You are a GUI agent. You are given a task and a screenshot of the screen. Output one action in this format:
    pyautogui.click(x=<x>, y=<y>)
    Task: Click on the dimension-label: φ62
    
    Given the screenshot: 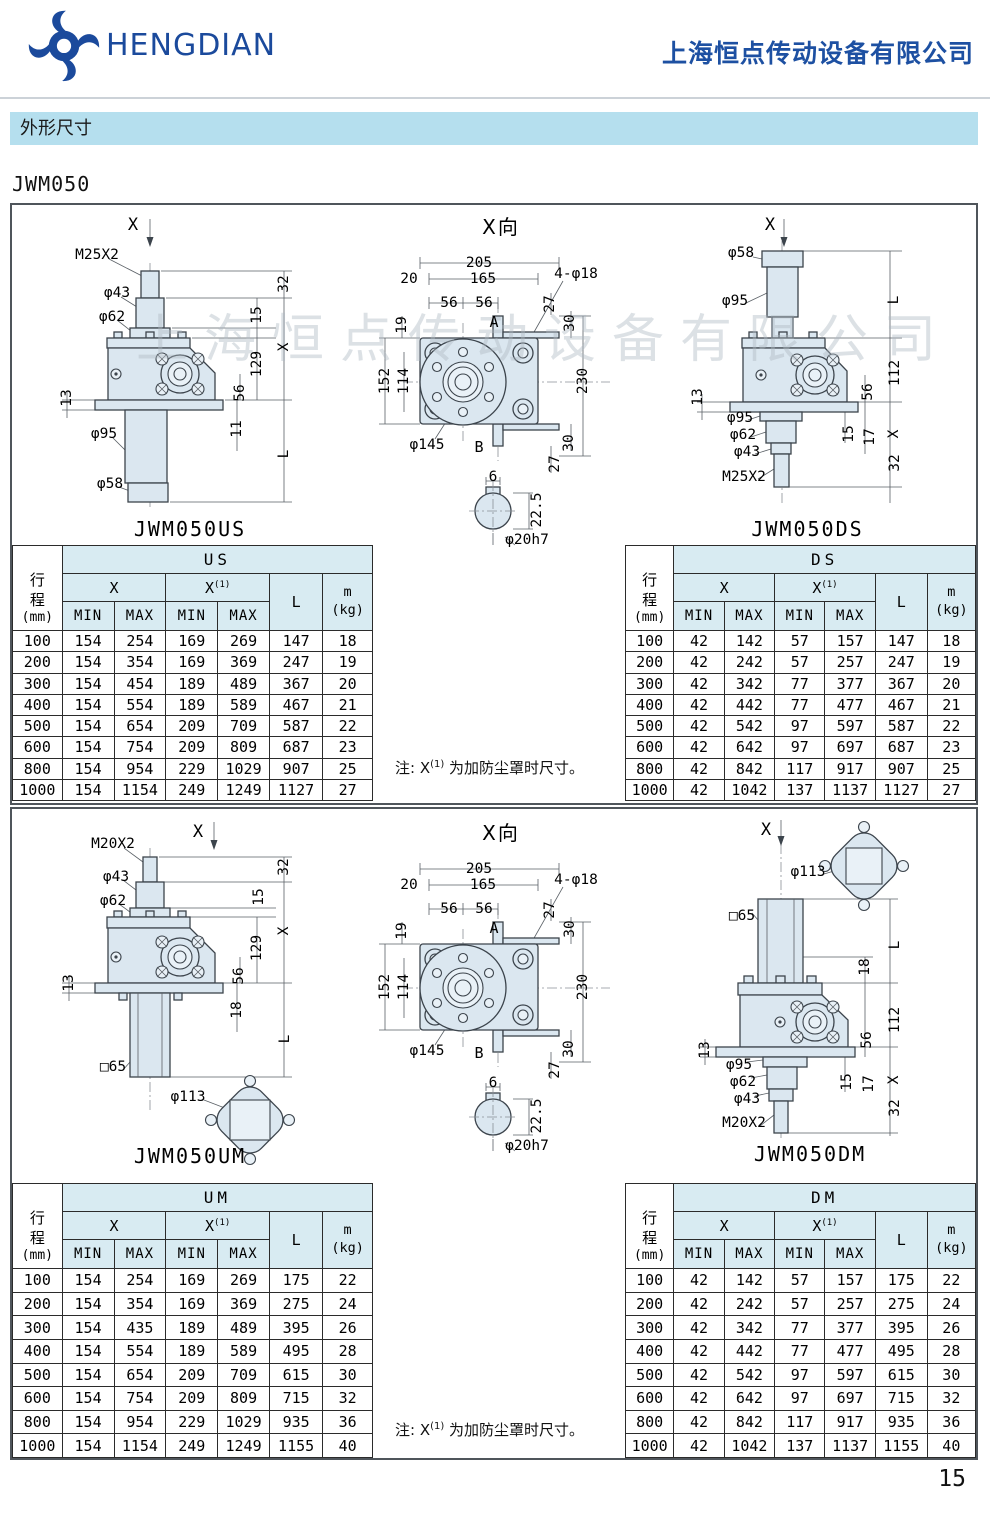 What is the action you would take?
    pyautogui.click(x=113, y=901)
    